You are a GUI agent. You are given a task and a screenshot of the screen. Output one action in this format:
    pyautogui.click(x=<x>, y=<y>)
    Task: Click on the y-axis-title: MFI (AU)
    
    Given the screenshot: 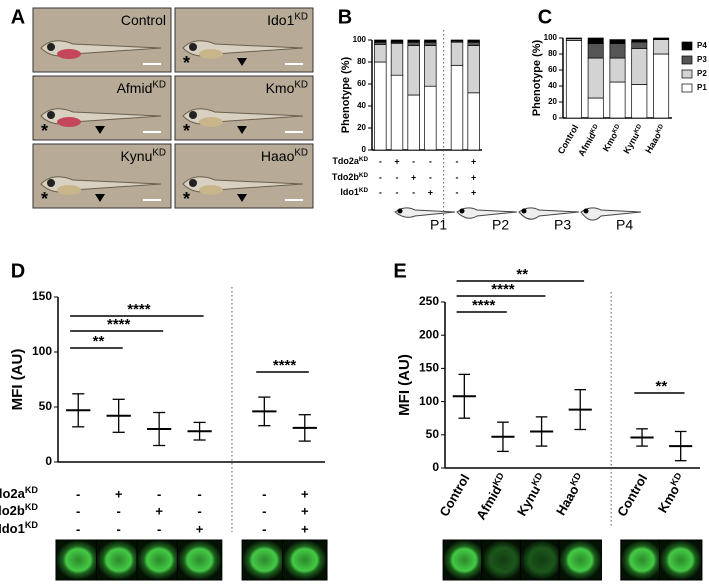 What is the action you would take?
    pyautogui.click(x=404, y=385)
    